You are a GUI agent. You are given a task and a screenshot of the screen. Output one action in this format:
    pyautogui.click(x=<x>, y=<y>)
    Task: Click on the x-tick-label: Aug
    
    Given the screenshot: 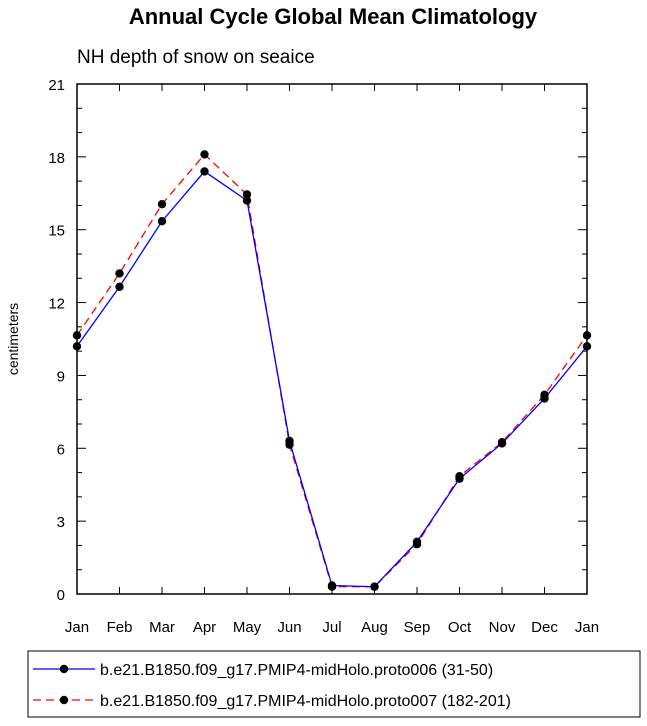 What is the action you would take?
    pyautogui.click(x=374, y=627)
    